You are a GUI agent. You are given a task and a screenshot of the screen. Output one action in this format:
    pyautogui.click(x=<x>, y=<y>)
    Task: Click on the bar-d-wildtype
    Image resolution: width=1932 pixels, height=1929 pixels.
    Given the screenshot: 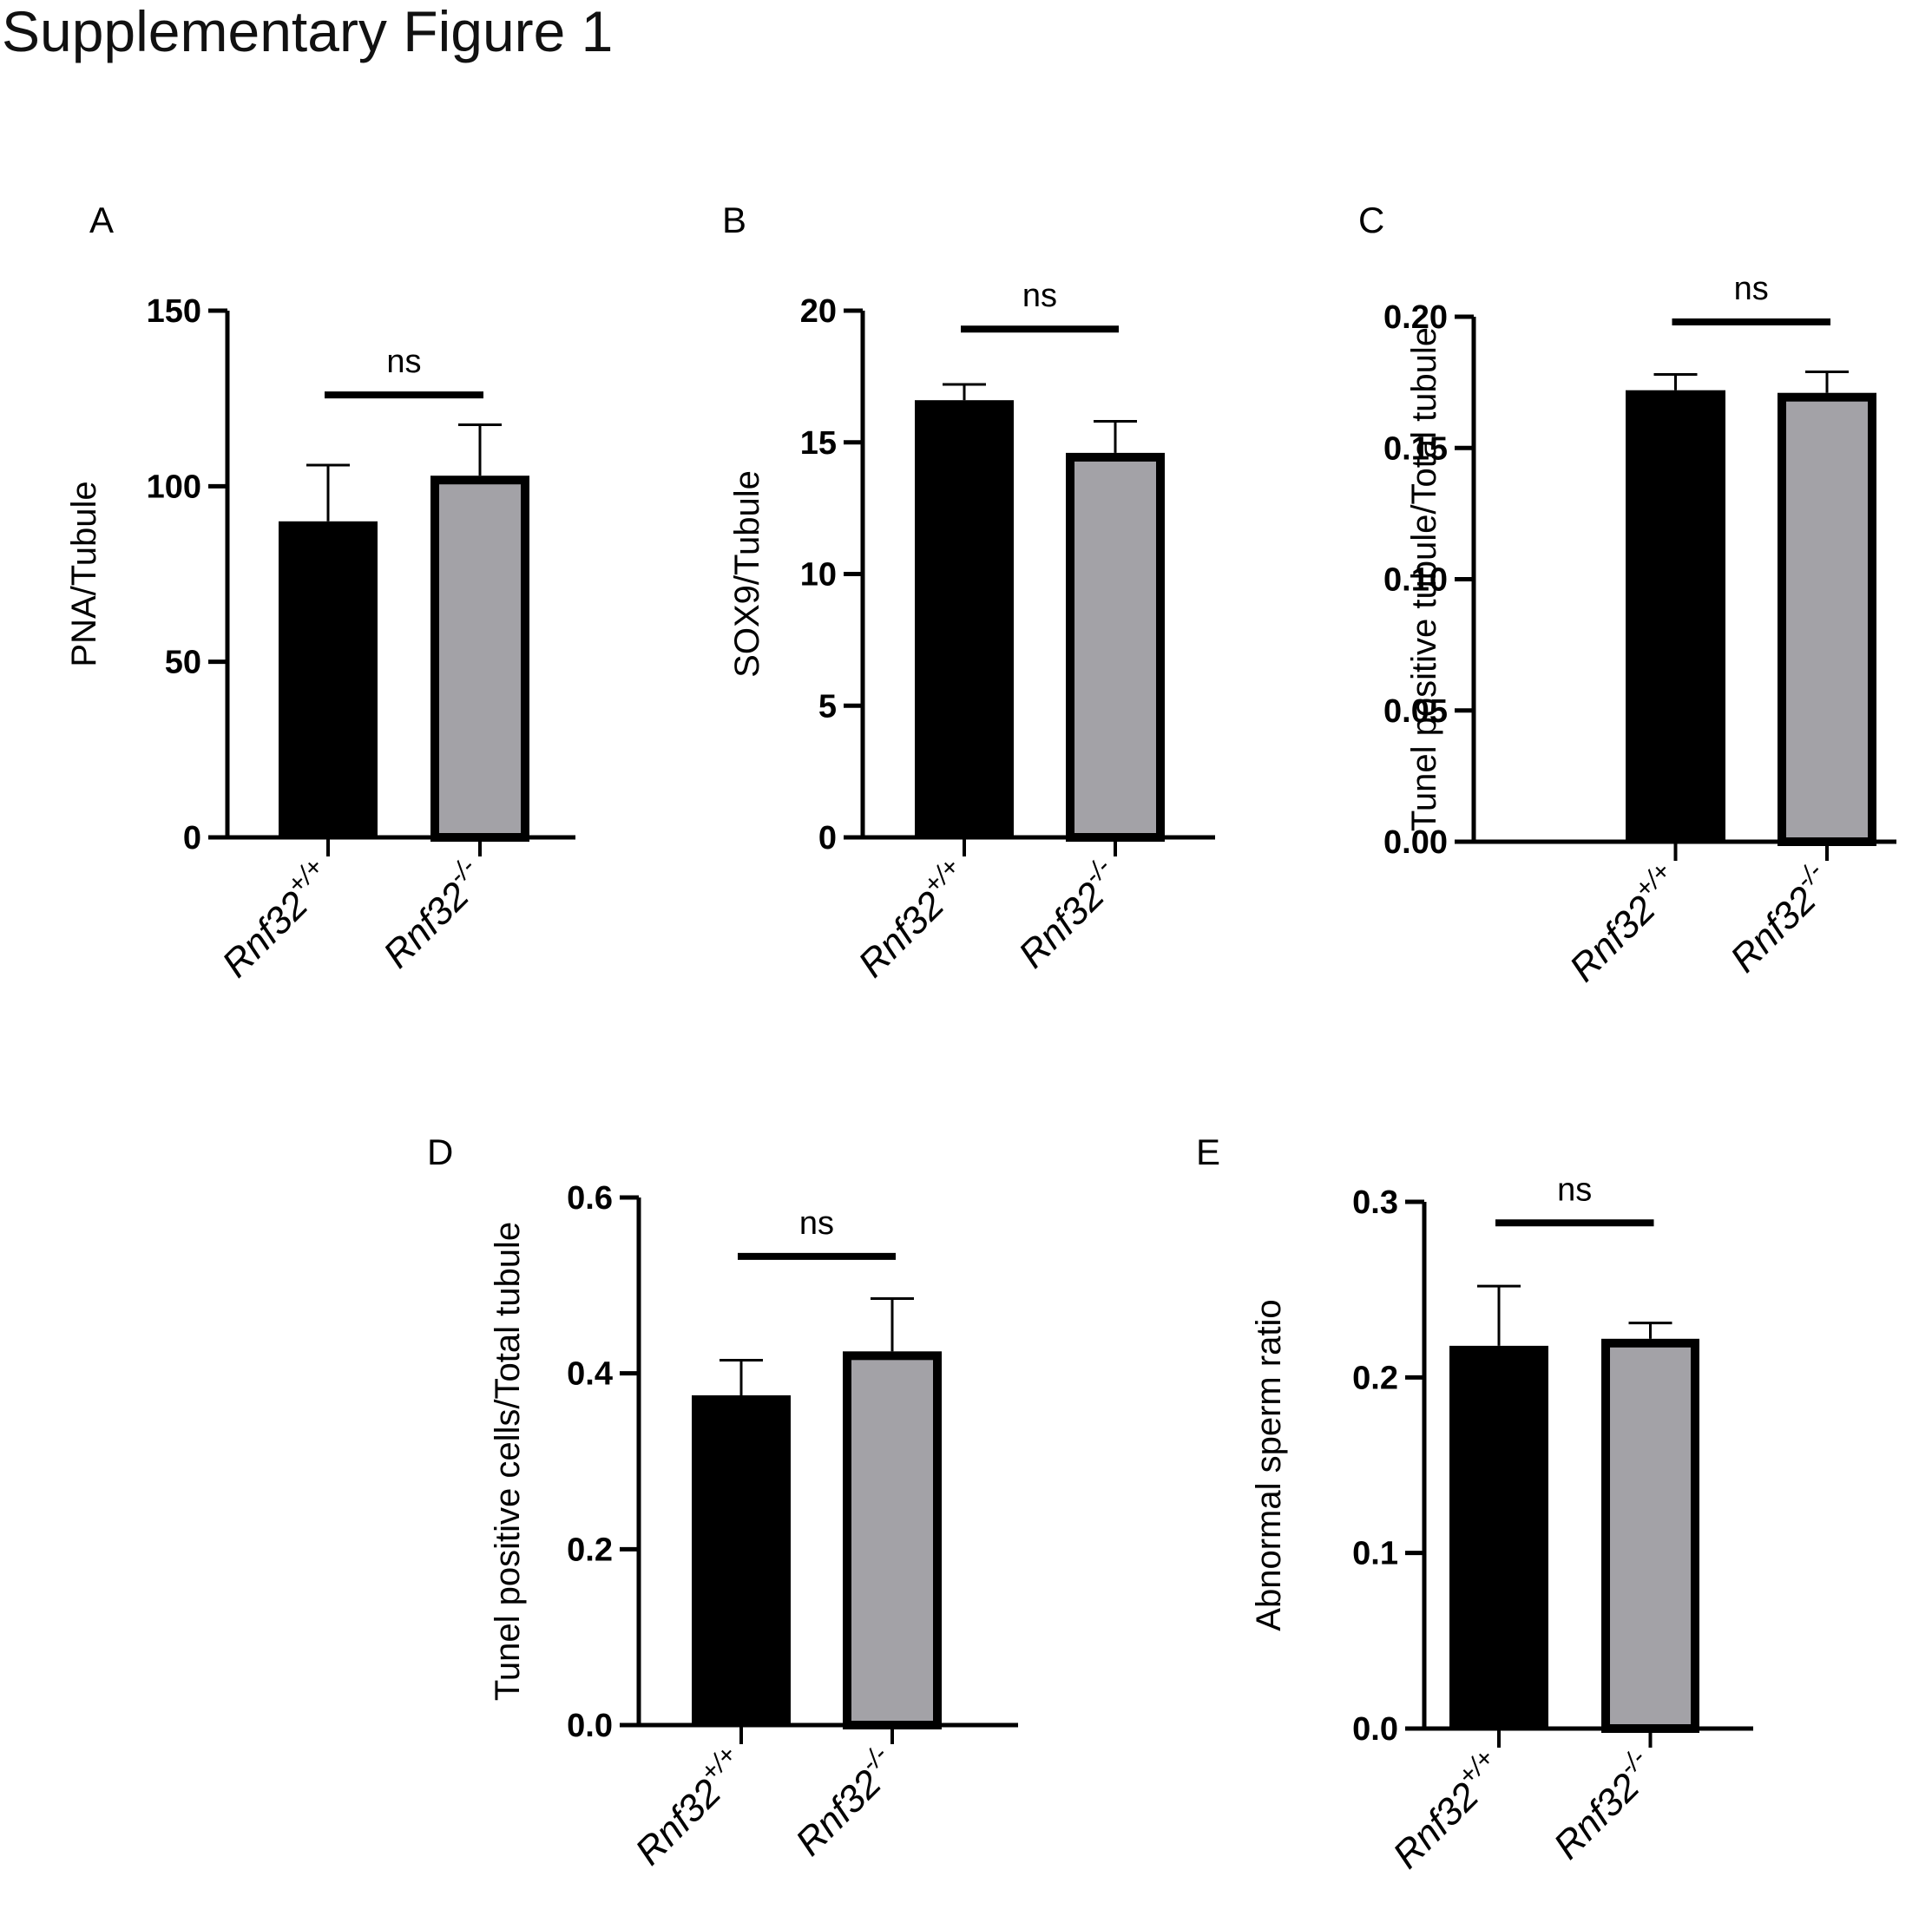 What is the action you would take?
    pyautogui.click(x=741, y=1560)
    